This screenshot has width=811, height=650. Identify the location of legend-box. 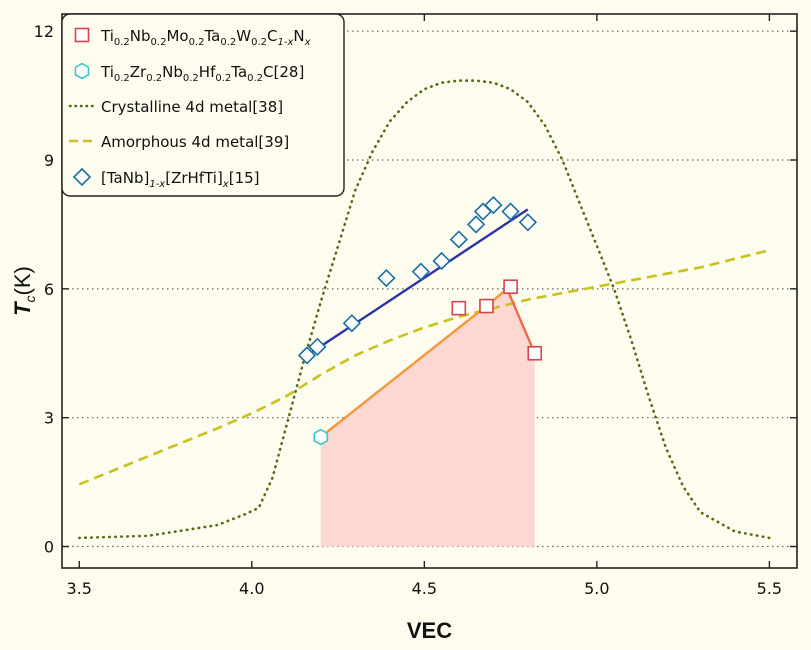
(203, 105).